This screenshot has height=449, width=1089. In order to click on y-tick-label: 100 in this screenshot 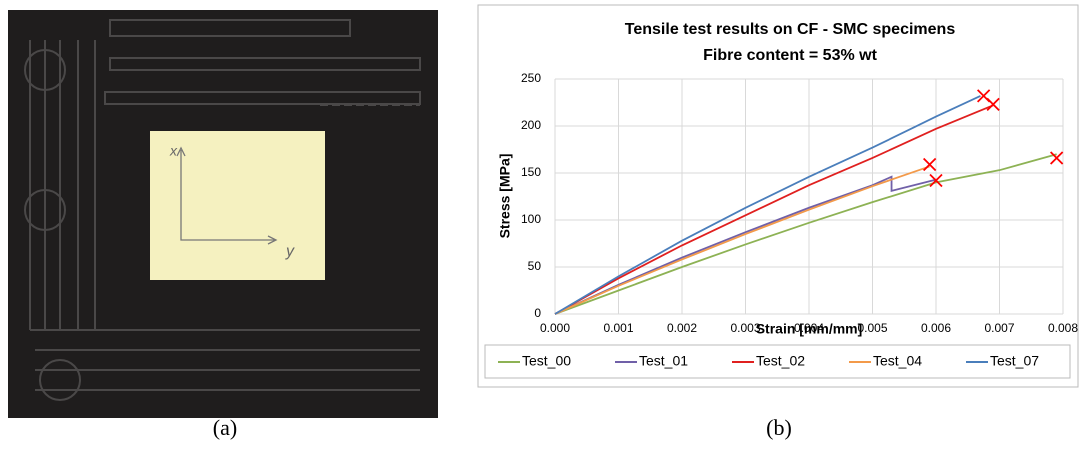, I will do `click(531, 219)`.